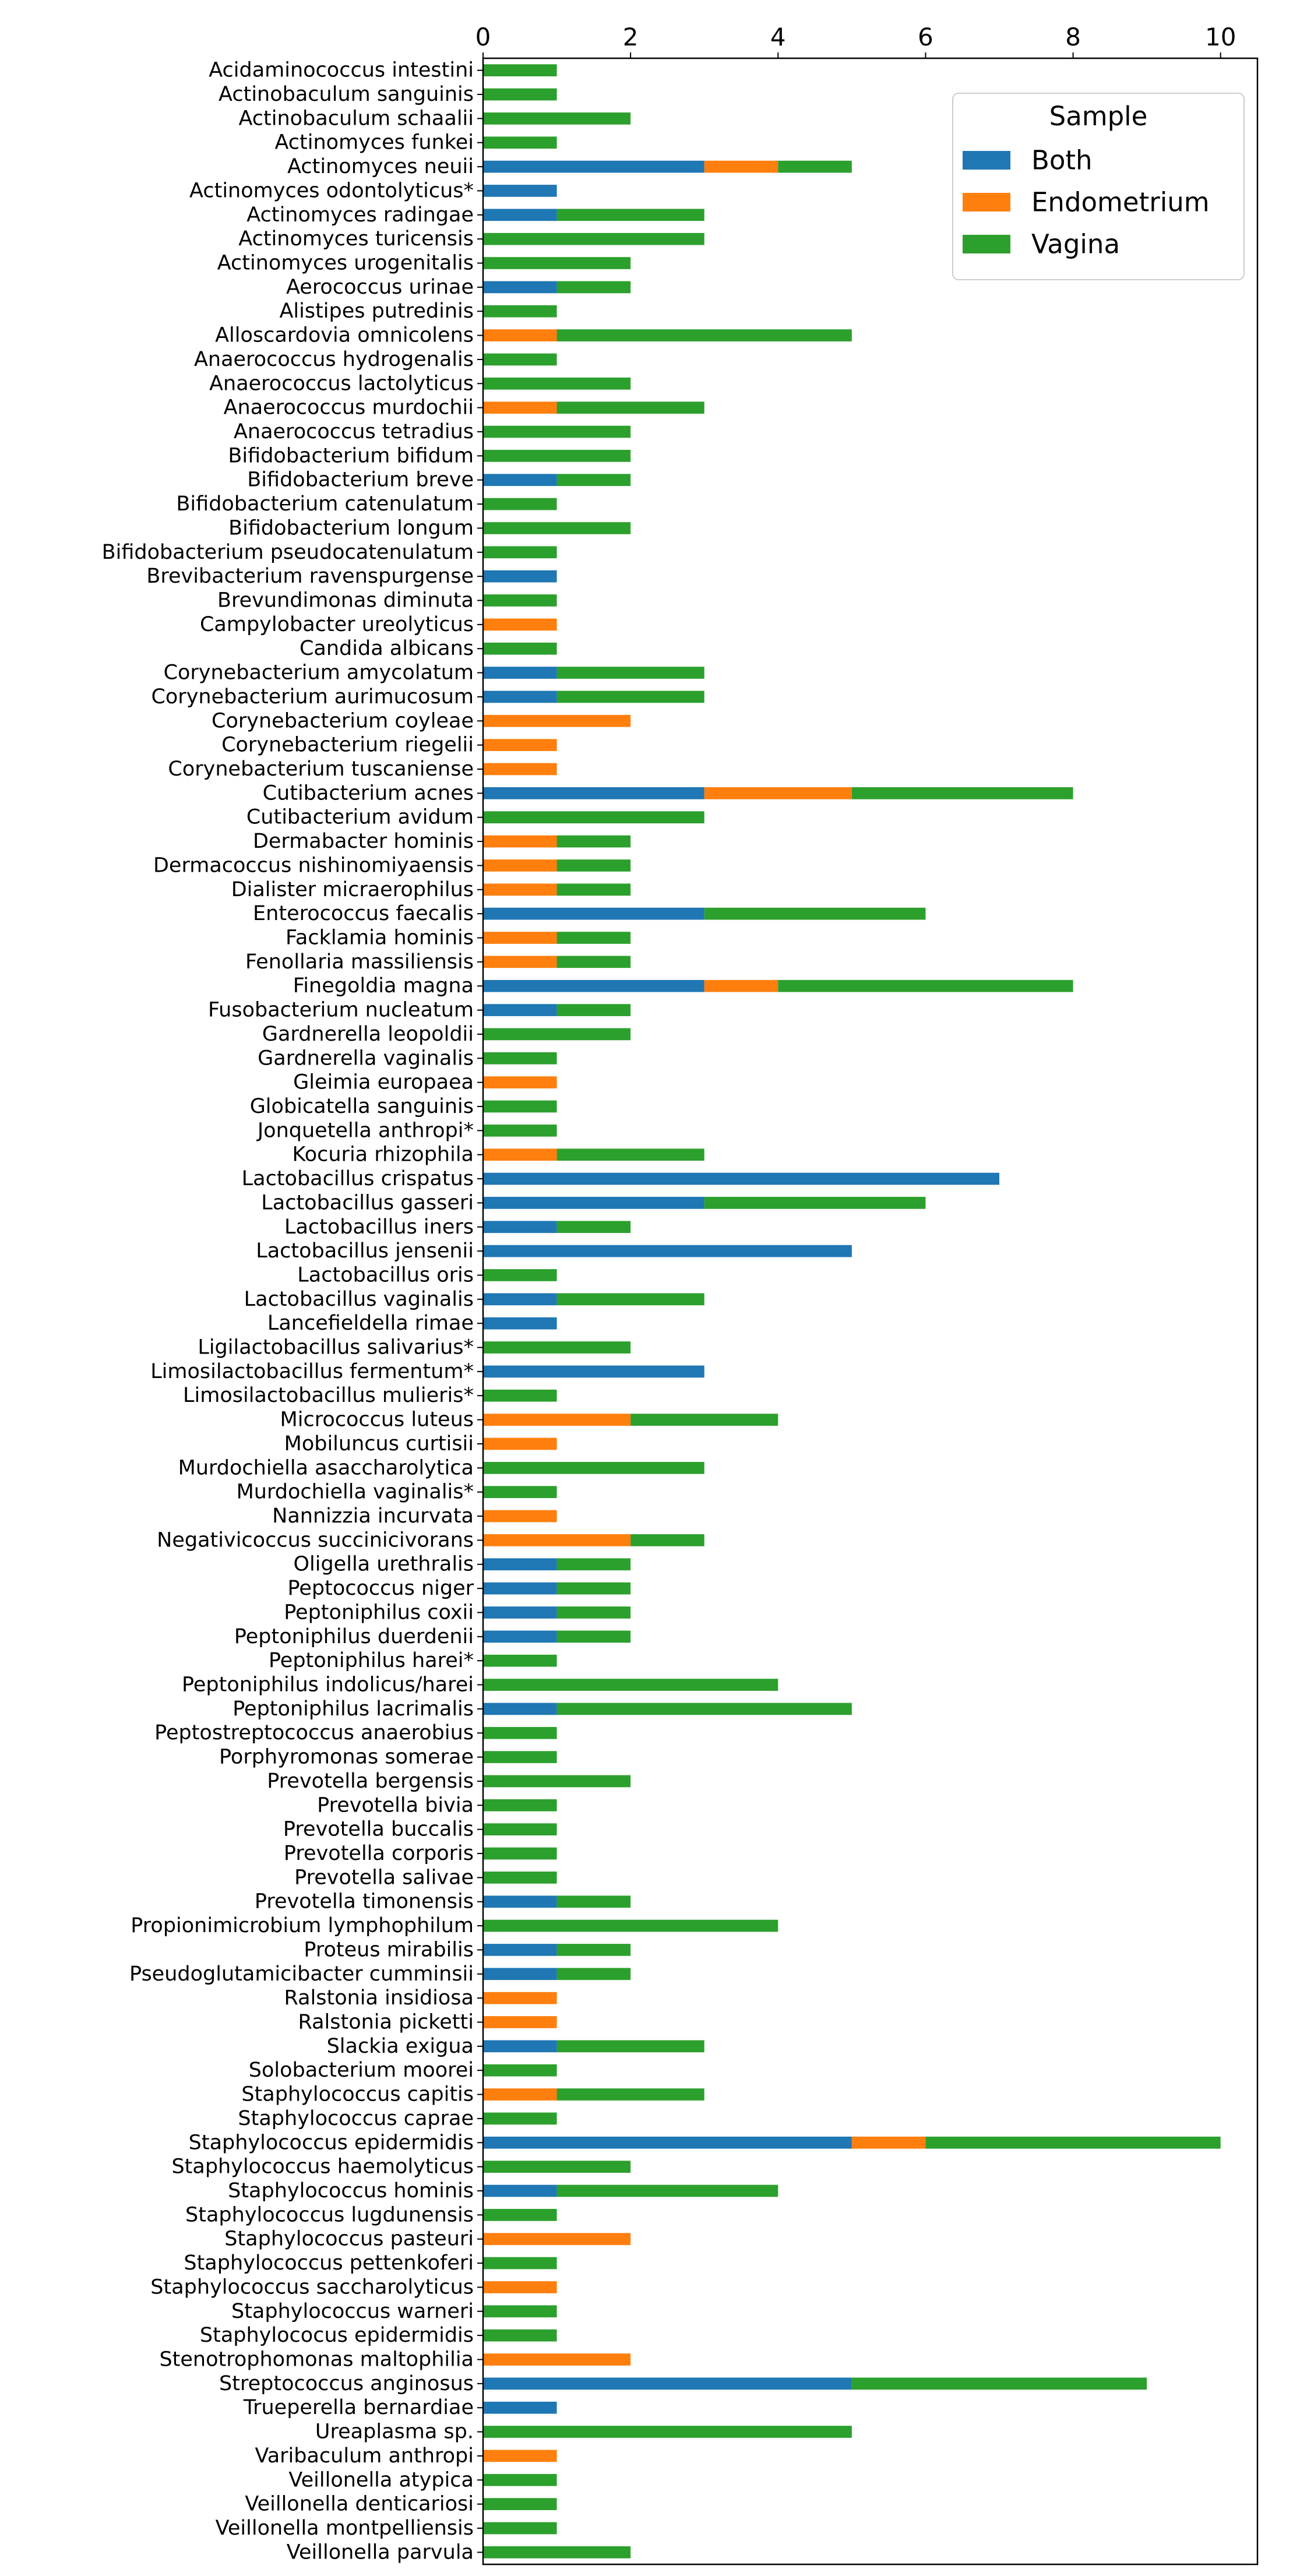  What do you see at coordinates (351, 528) in the screenshot?
I see `y-tick-label: Bifidobacterium longum` at bounding box center [351, 528].